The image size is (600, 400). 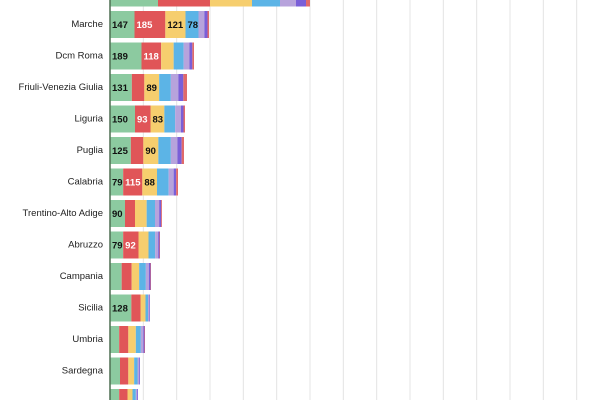 I want to click on category-label: Abruzzo, so click(x=85, y=245).